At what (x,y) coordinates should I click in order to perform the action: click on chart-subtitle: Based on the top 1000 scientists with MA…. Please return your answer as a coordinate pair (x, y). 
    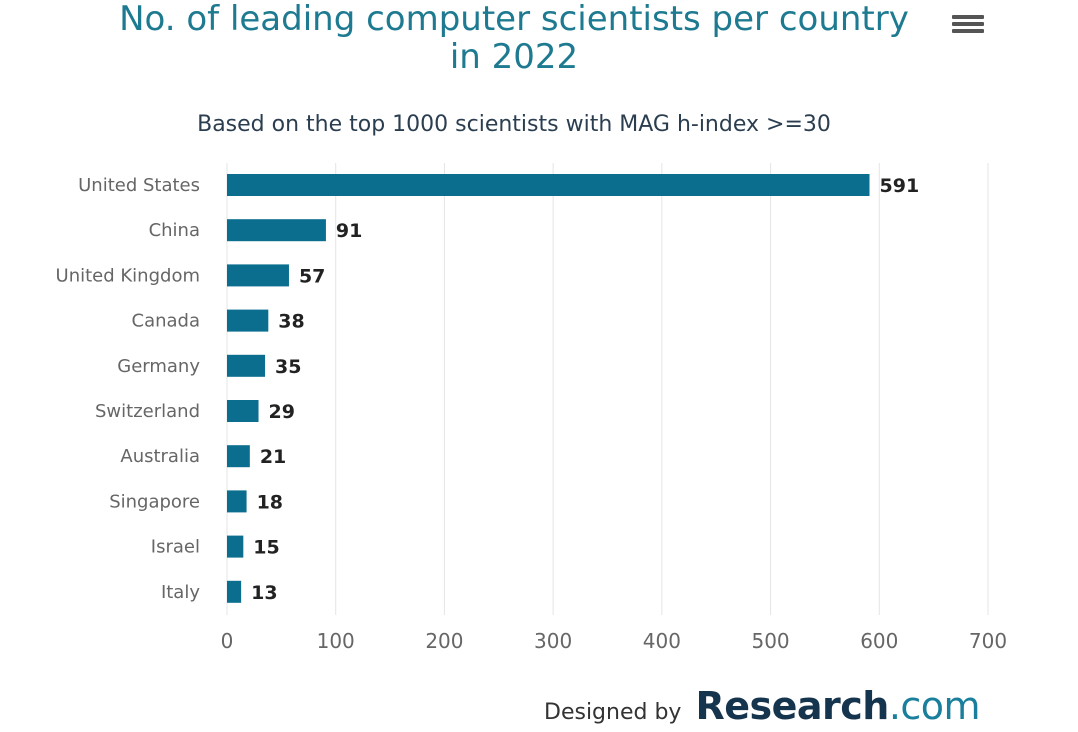
    Looking at the image, I should click on (514, 124).